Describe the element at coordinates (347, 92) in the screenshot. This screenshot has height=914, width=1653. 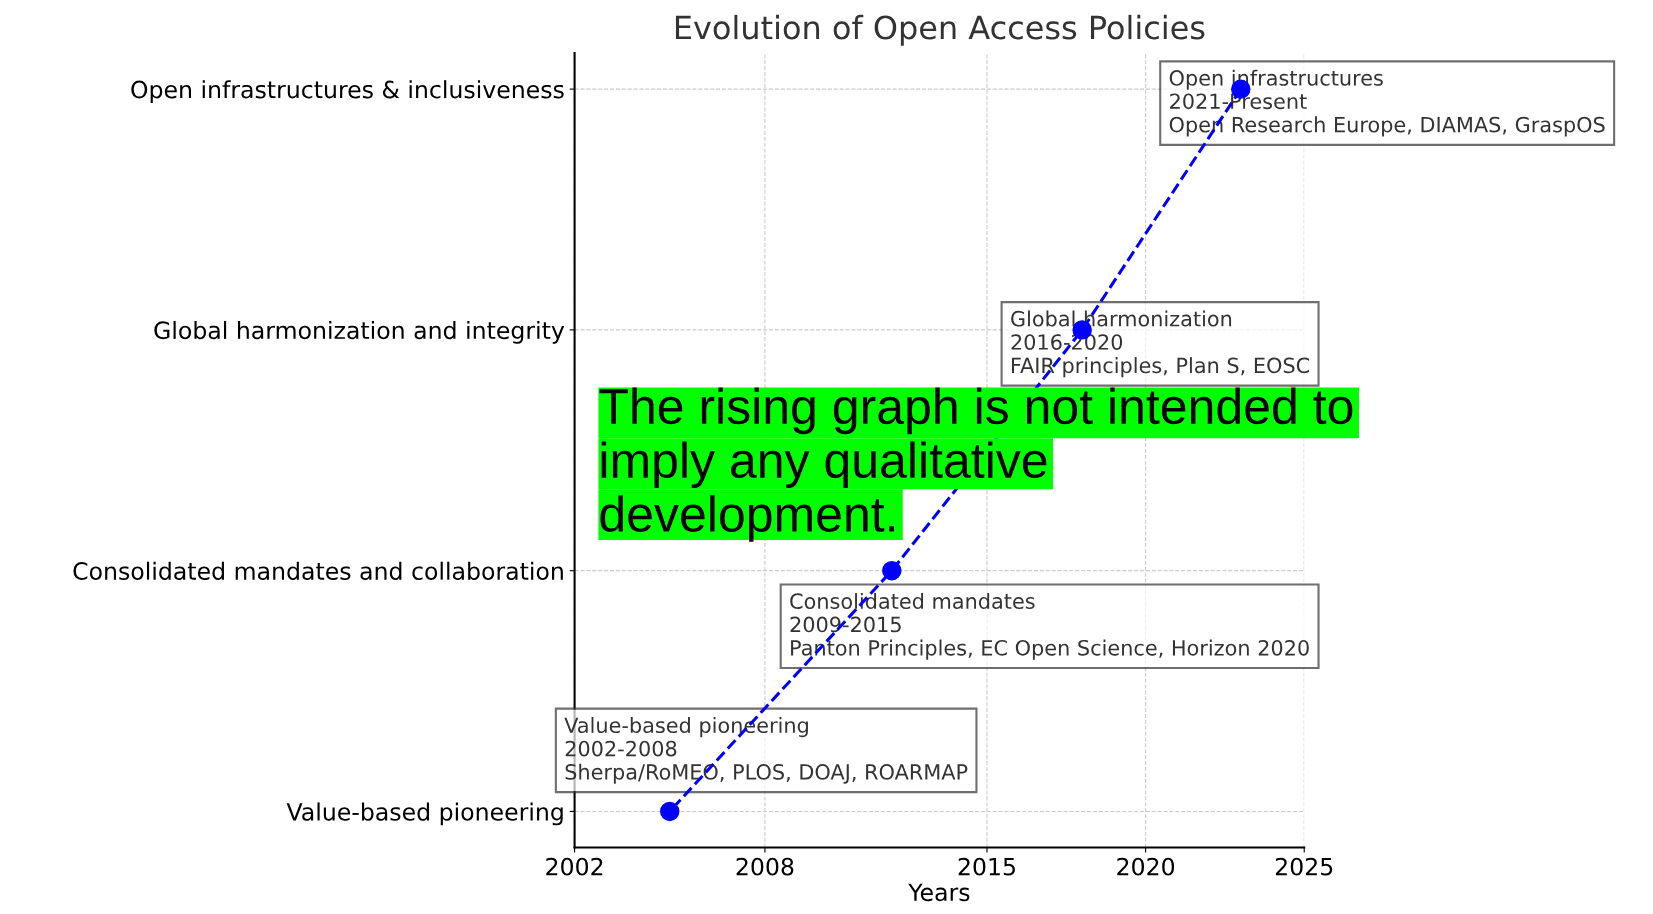
I see `y-tick-label: Open infrastructures & inclusiveness` at that location.